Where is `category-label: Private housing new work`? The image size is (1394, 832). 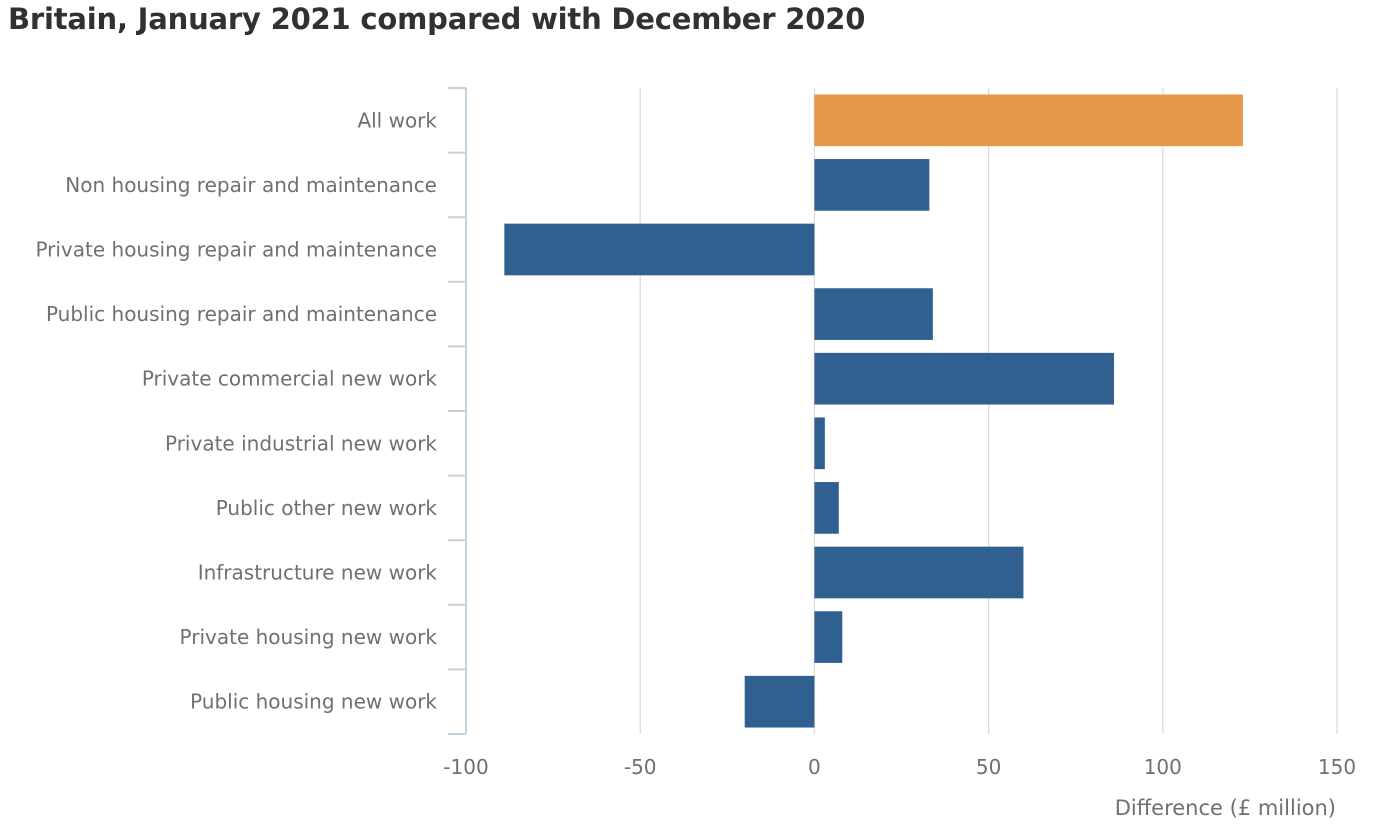 category-label: Private housing new work is located at coordinates (309, 637).